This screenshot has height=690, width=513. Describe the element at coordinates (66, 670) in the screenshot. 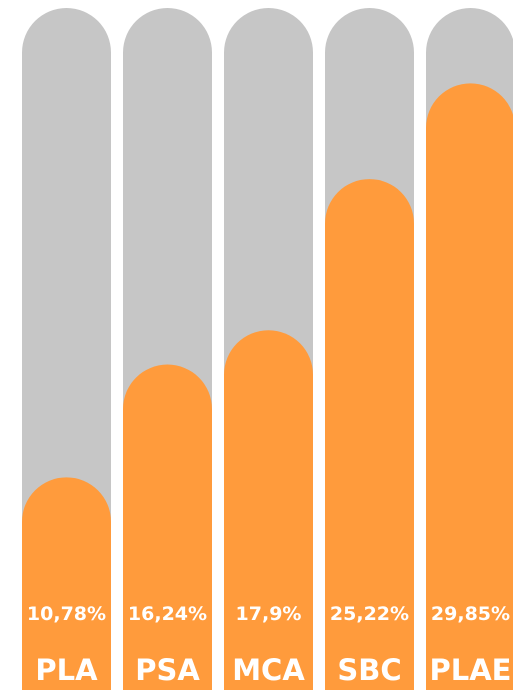

I see `category-label-pla: PLA` at that location.